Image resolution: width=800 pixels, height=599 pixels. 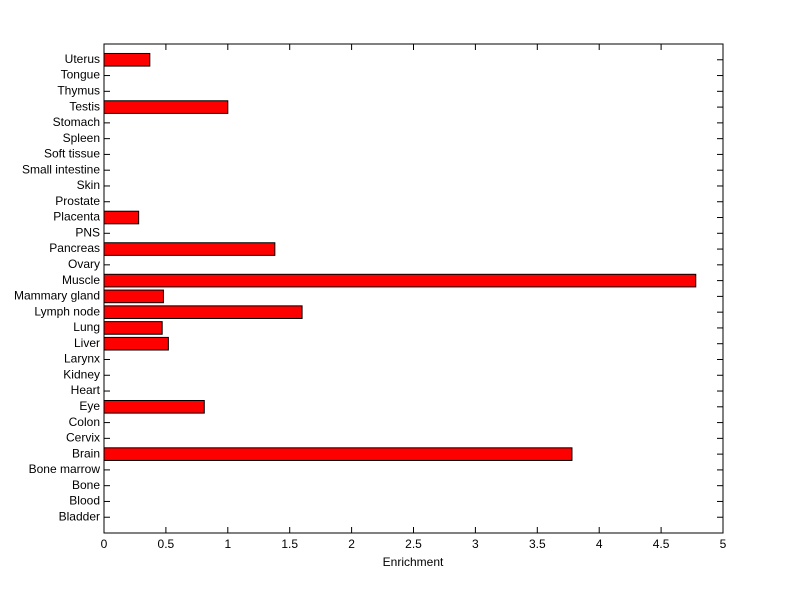 What do you see at coordinates (81, 75) in the screenshot?
I see `y-tick-label: Tongue` at bounding box center [81, 75].